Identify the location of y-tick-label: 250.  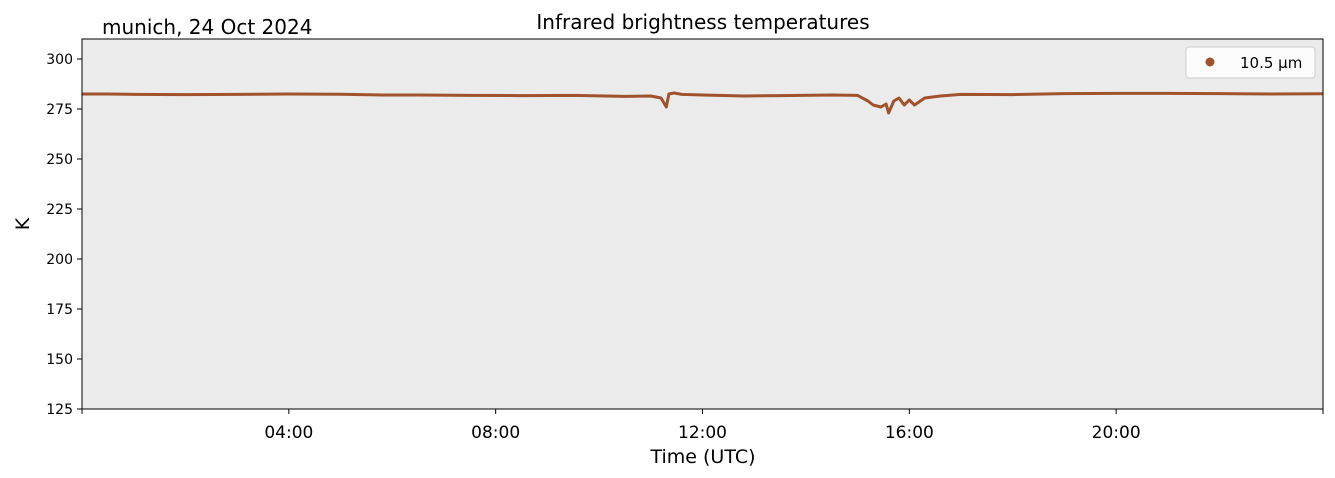
(59, 160).